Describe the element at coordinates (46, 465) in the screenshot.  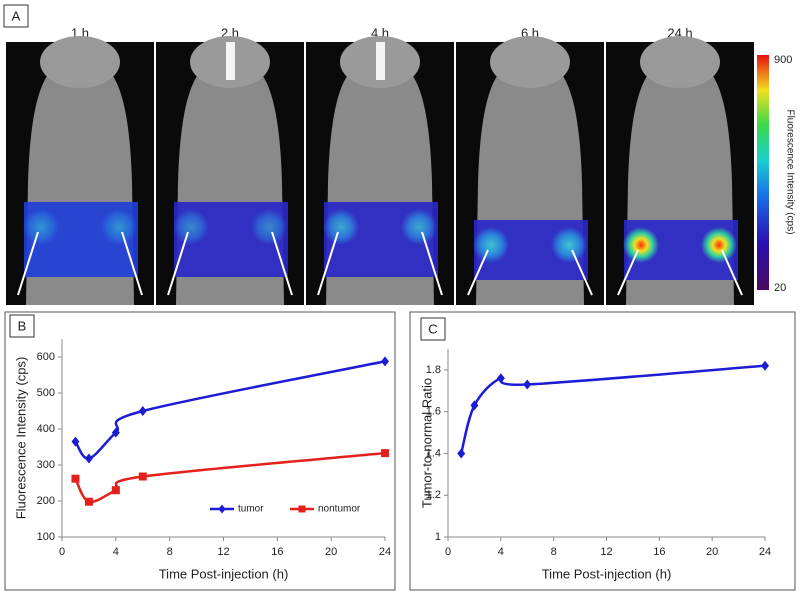
I see `y-tick-label: 300` at that location.